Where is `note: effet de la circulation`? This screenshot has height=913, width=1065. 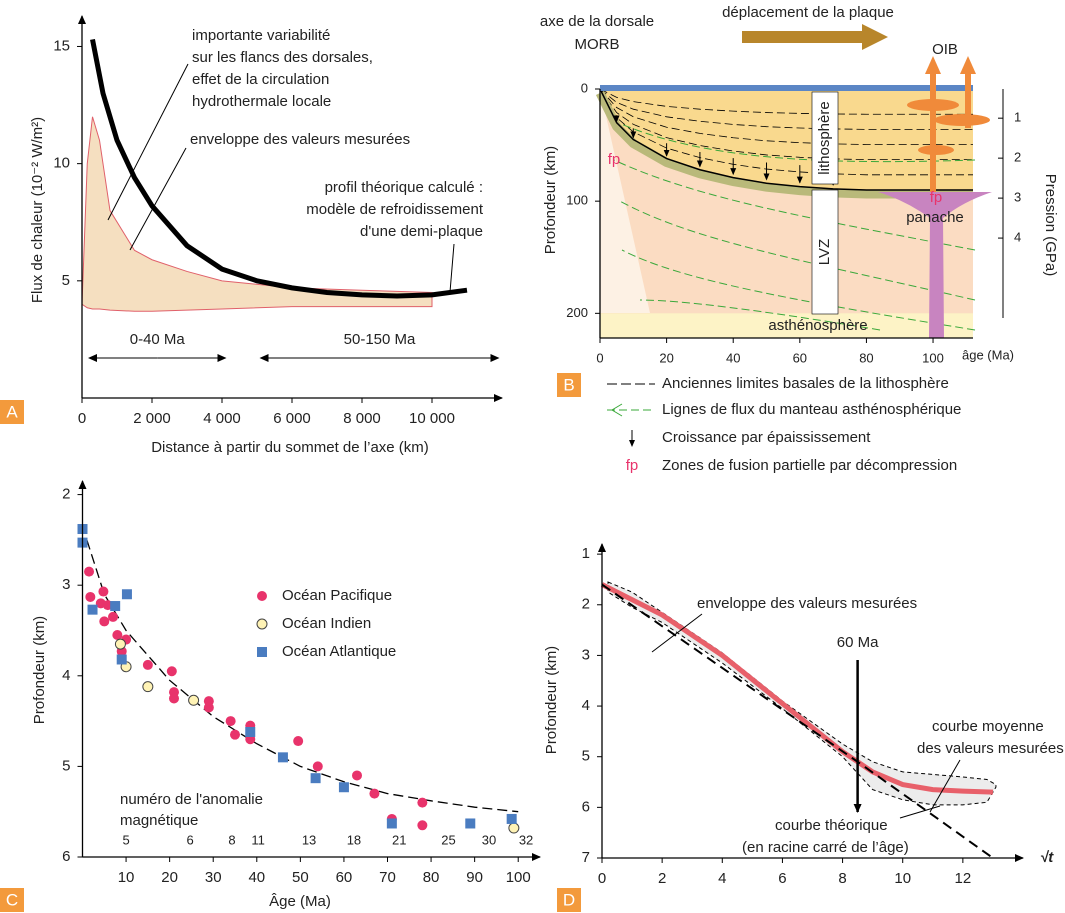 note: effet de la circulation is located at coordinates (260, 79).